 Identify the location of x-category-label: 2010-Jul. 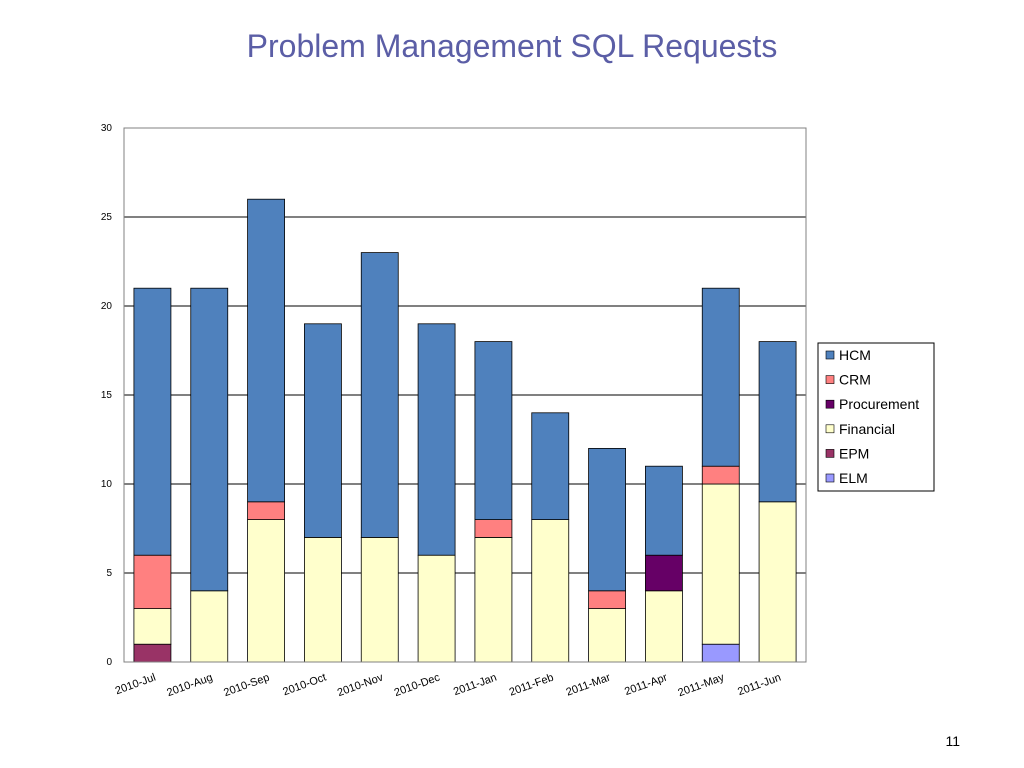
(136, 685).